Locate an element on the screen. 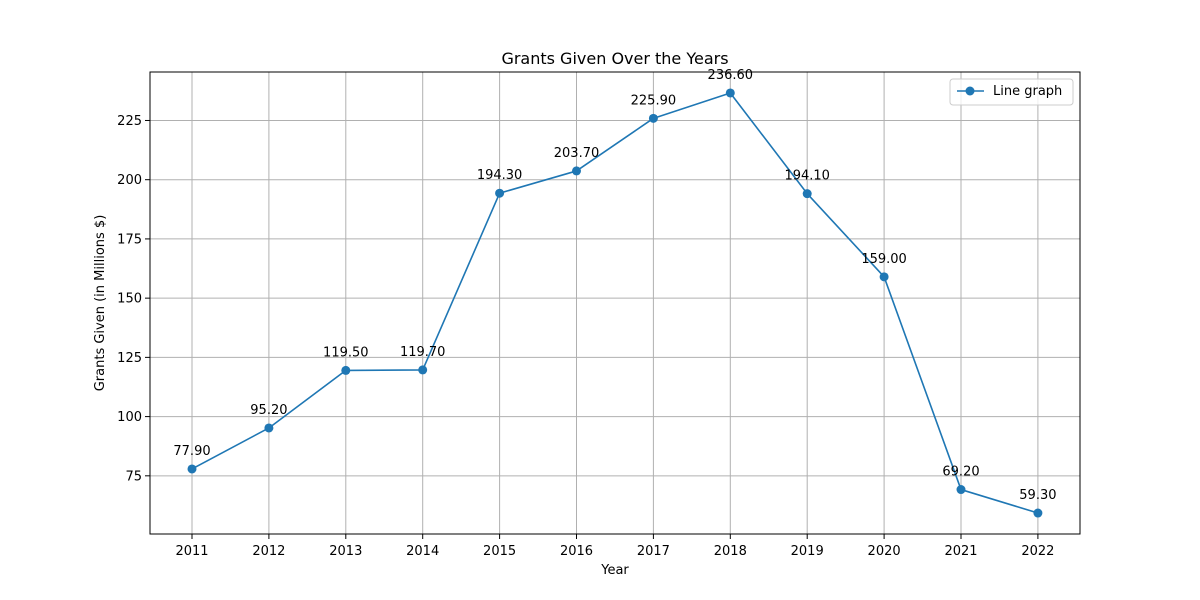 The width and height of the screenshot is (1200, 600). x-tick-label: 2022 is located at coordinates (1037, 551).